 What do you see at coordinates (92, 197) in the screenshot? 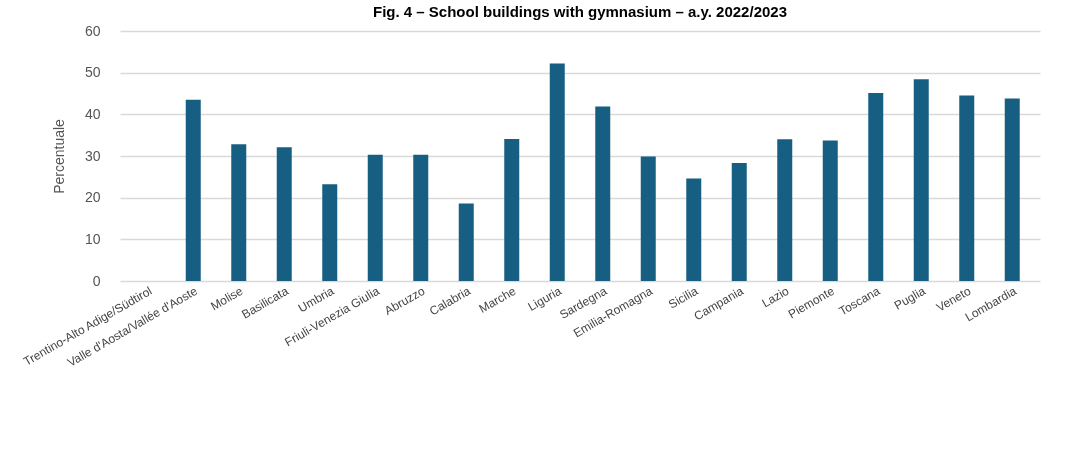
I see `y-tick-label: 20` at bounding box center [92, 197].